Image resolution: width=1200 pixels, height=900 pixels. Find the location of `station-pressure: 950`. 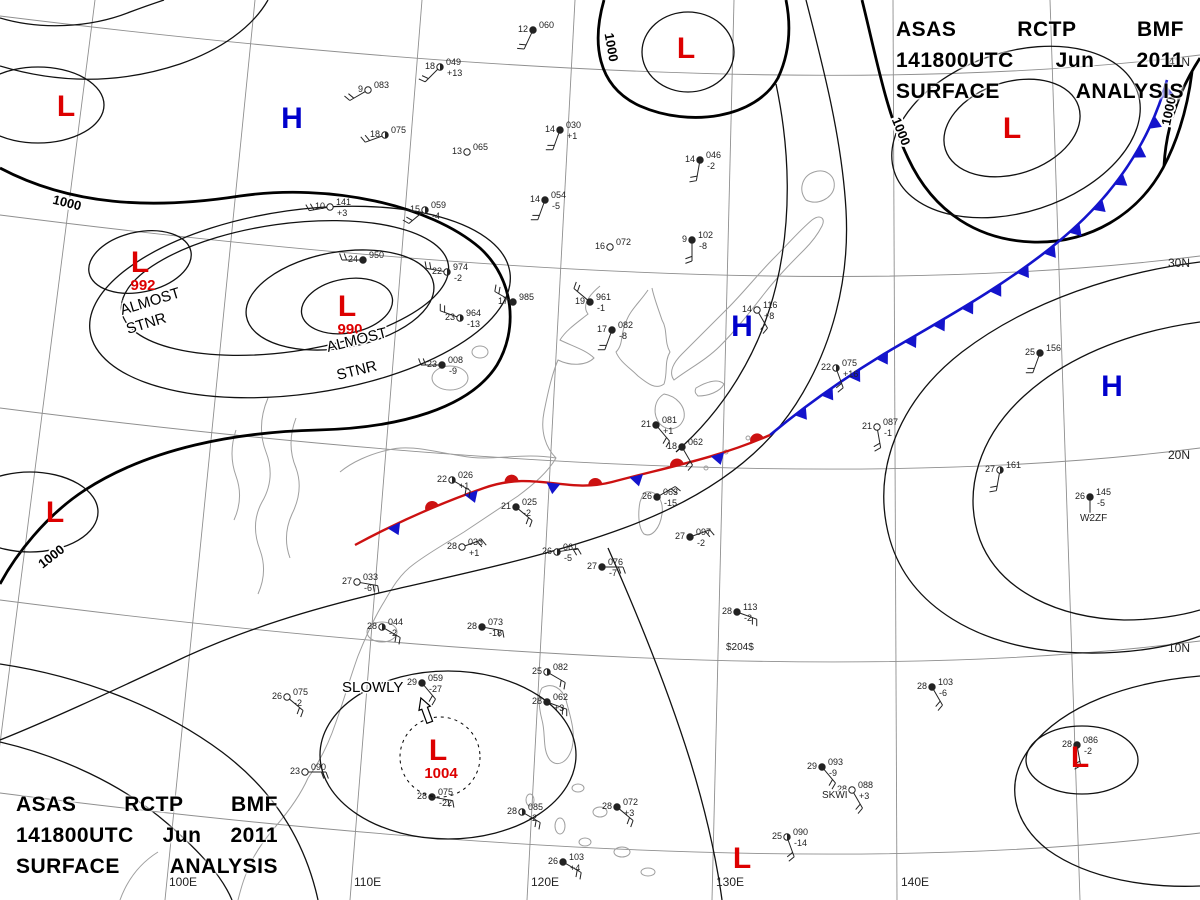

station-pressure: 950 is located at coordinates (376, 255).